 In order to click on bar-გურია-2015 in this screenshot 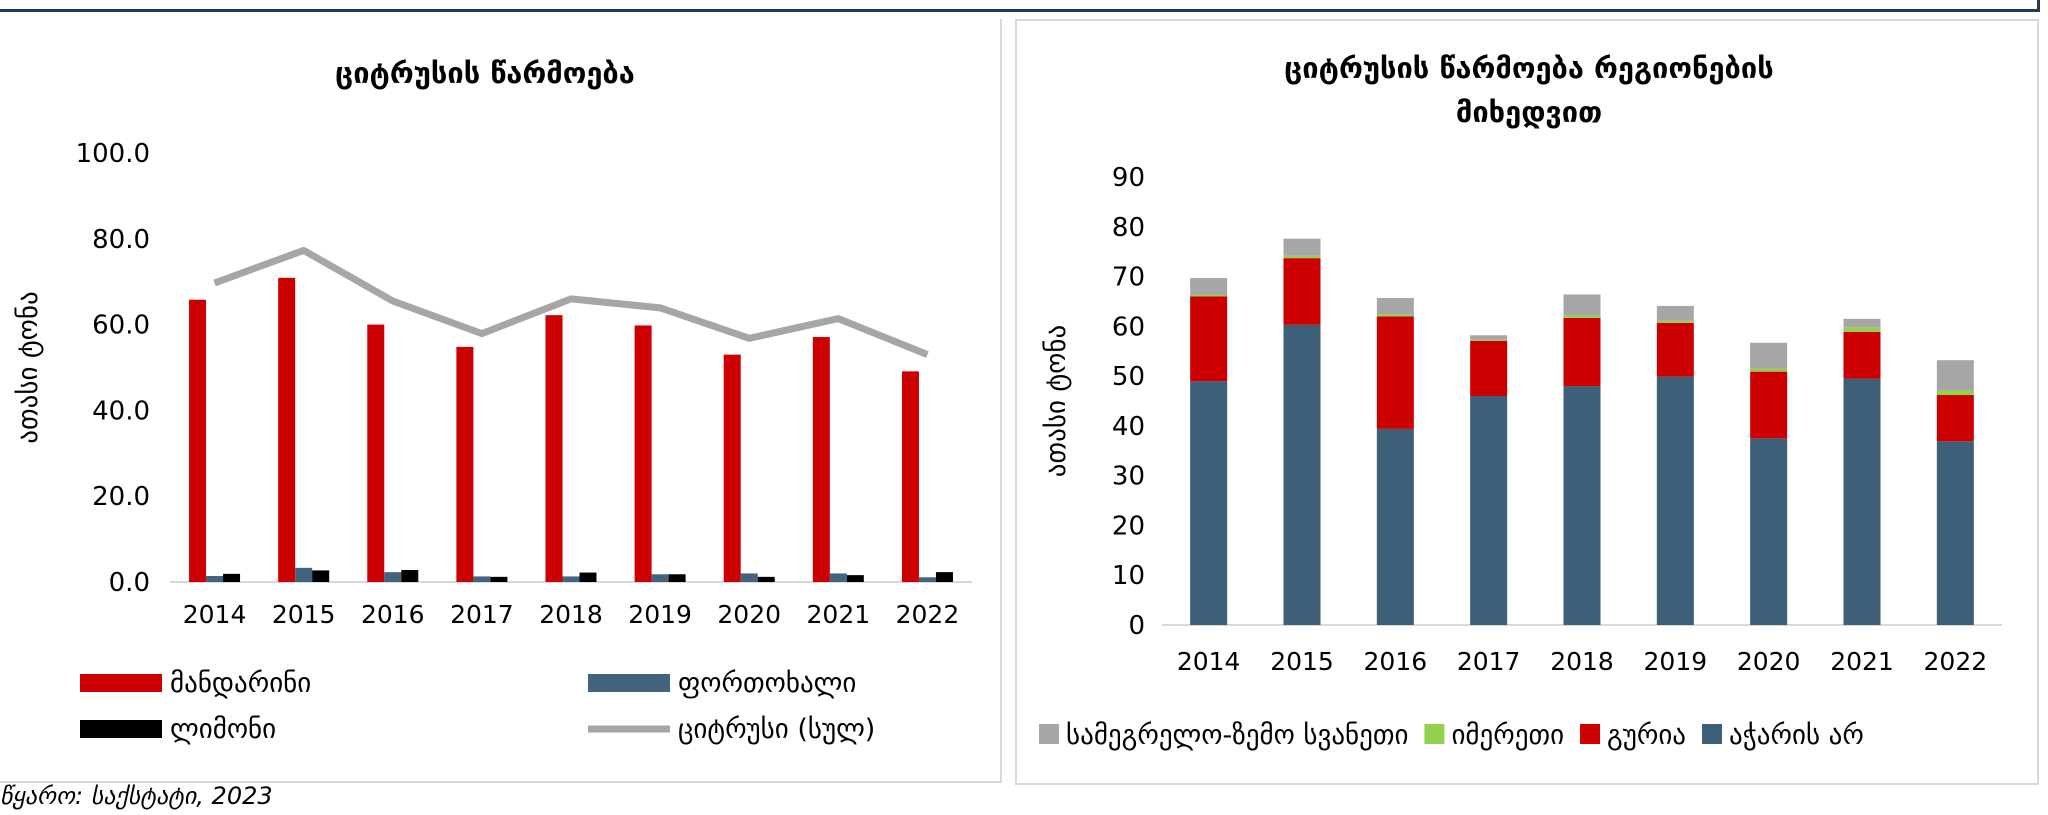, I will do `click(1302, 291)`.